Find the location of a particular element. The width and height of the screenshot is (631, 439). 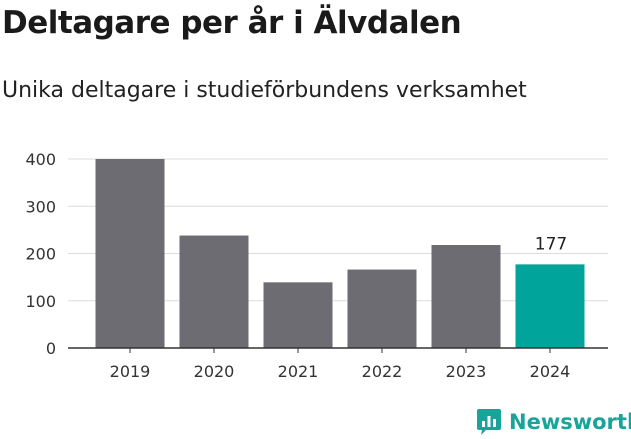

brand-logo: Newsworthy is located at coordinates (553, 422).